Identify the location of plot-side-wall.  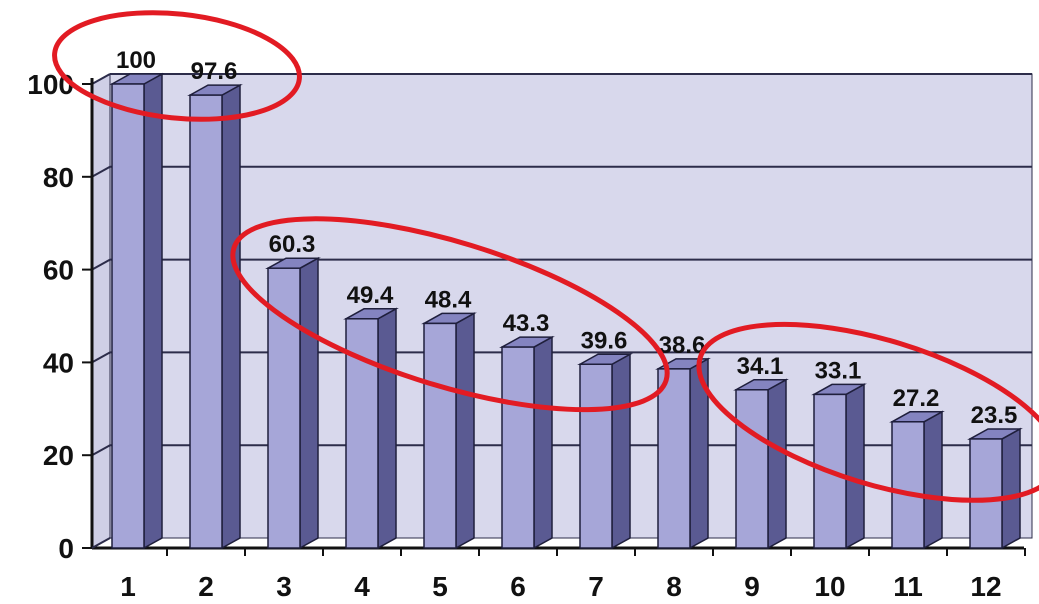
(101, 311).